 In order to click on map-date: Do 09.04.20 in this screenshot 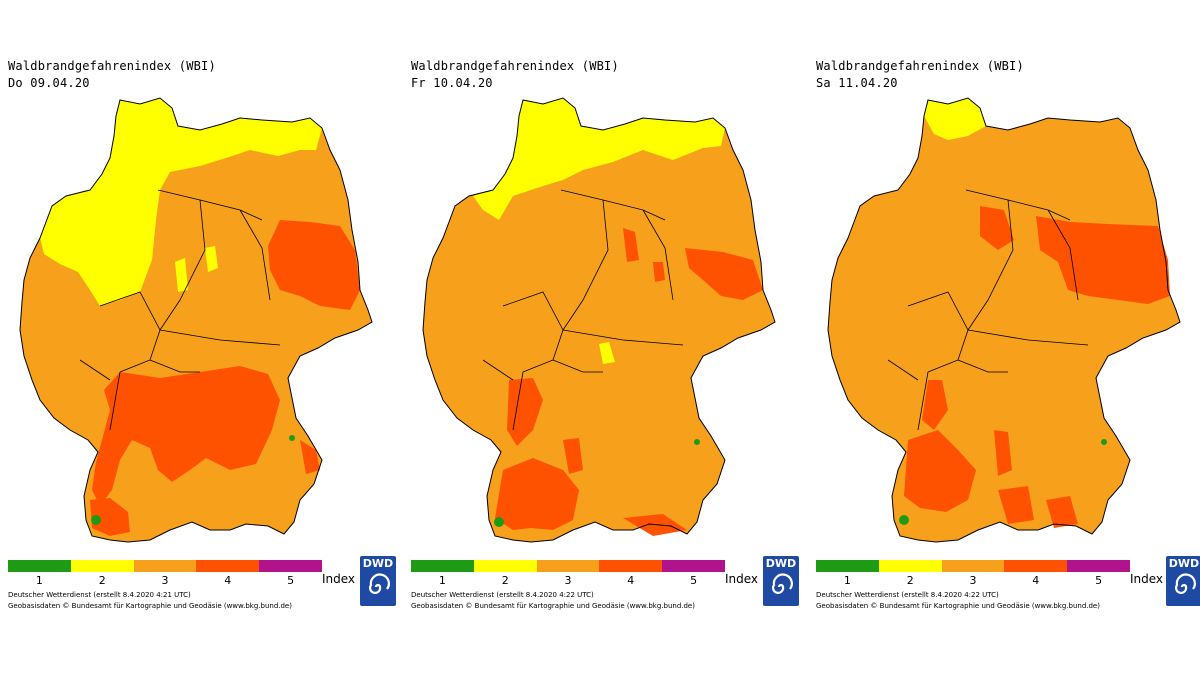, I will do `click(49, 83)`.